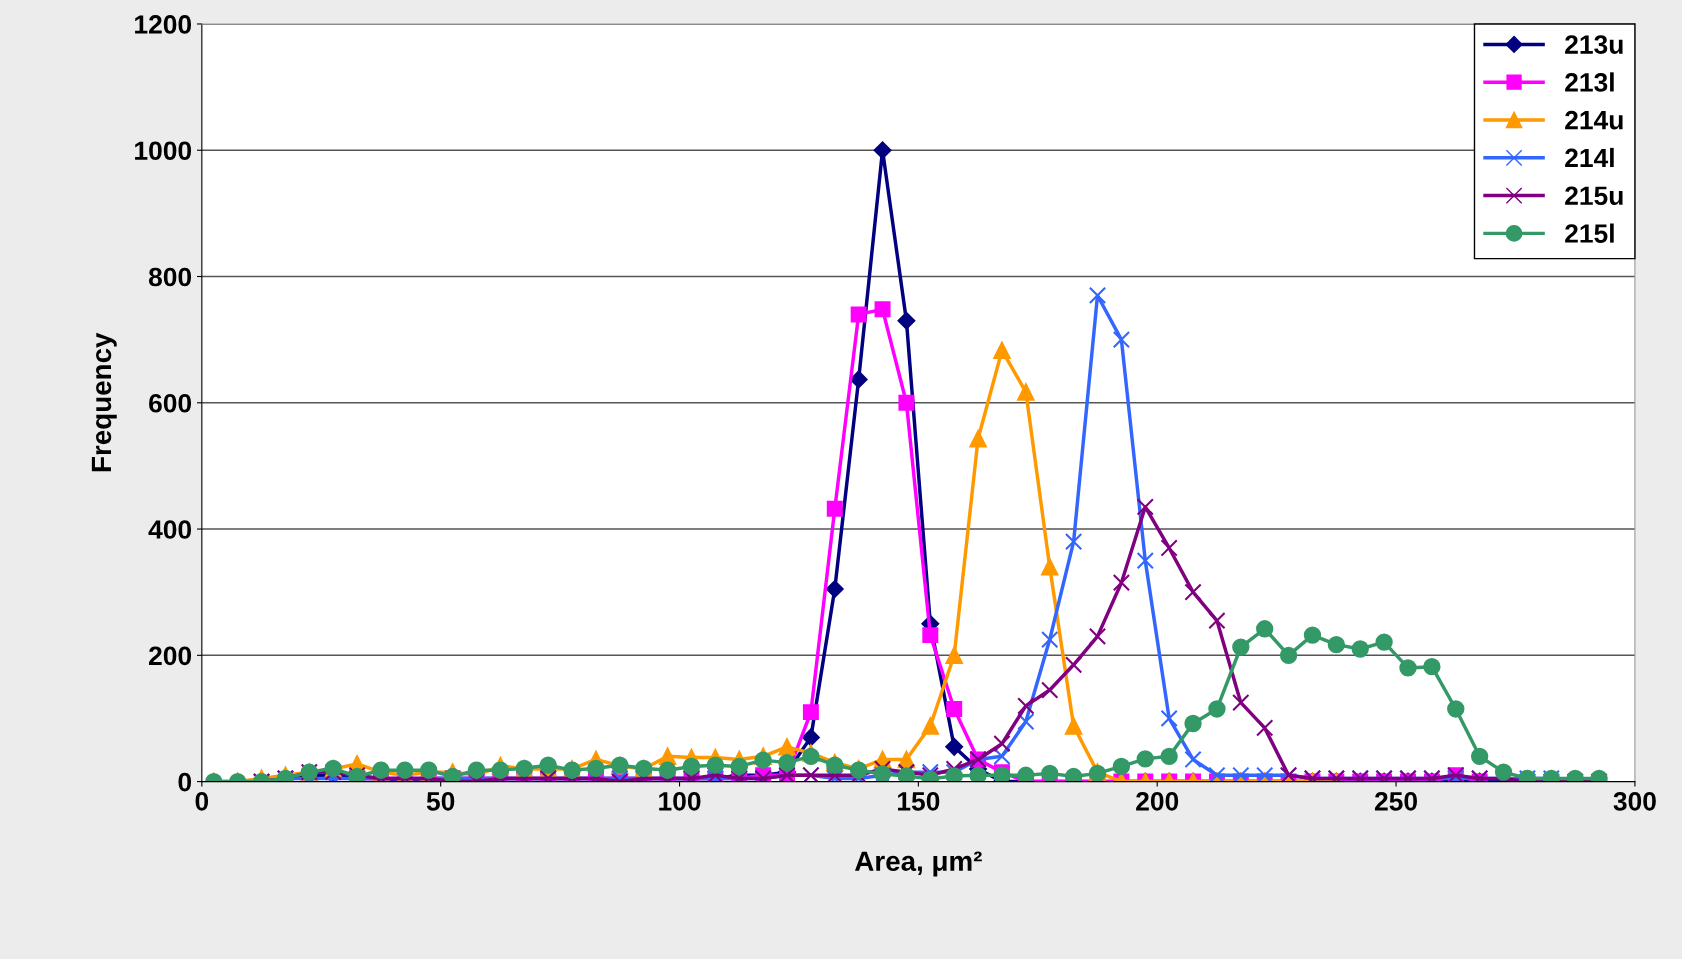 The image size is (1682, 959). Describe the element at coordinates (680, 801) in the screenshot. I see `x-tick-label: 100` at that location.